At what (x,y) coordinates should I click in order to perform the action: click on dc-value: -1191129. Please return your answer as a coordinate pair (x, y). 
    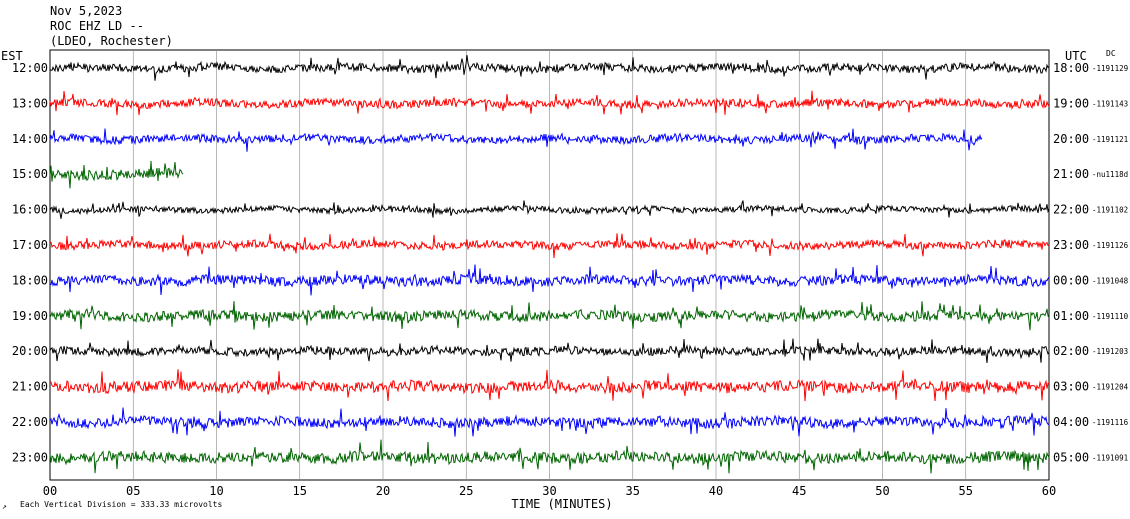
    Looking at the image, I should click on (1110, 68).